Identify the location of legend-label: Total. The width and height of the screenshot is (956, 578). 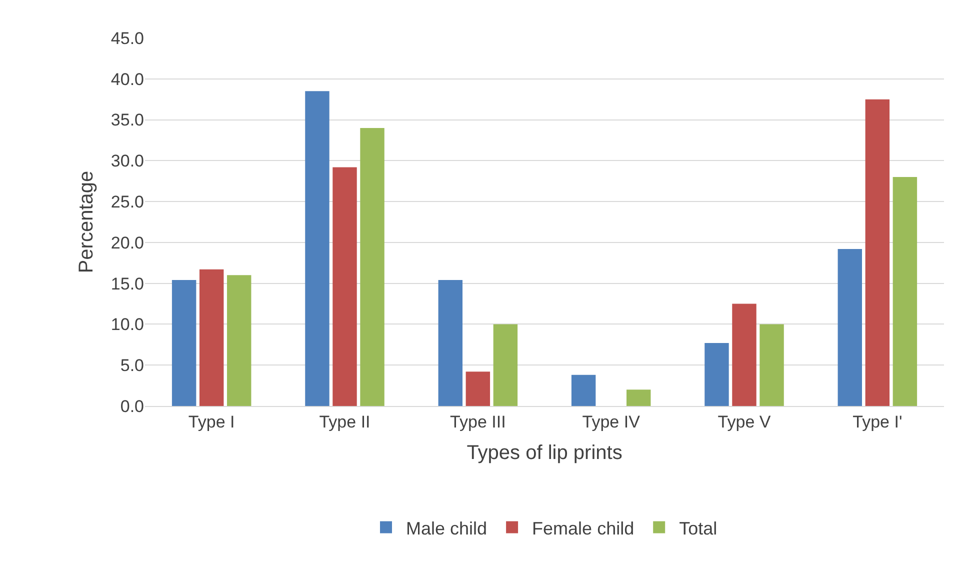
(698, 528).